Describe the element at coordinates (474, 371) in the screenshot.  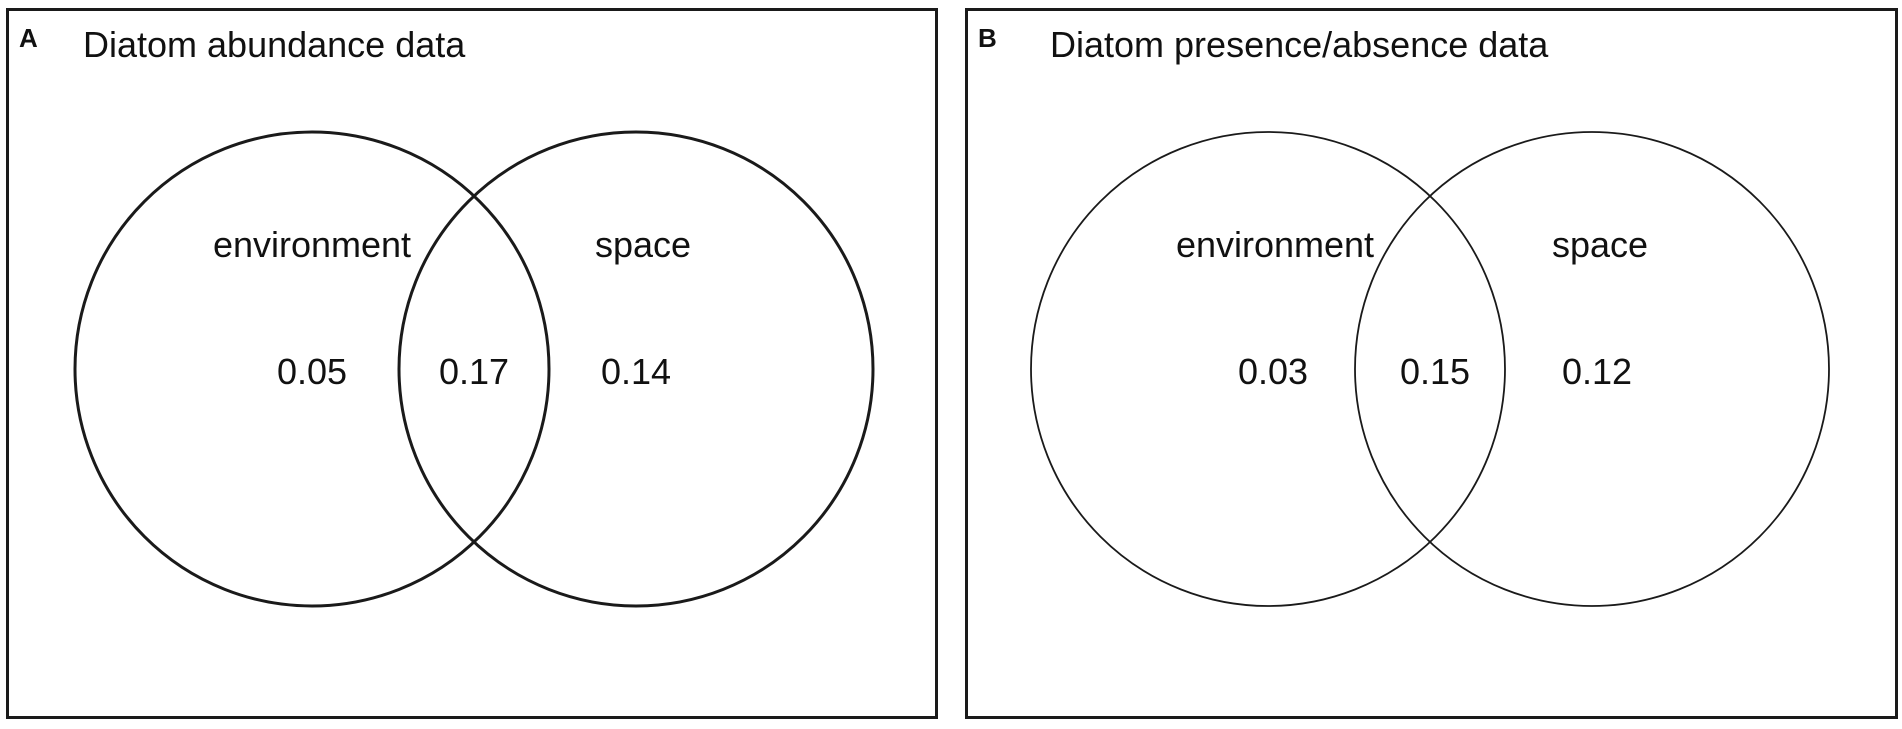
I see `shared-value: 0.17` at that location.